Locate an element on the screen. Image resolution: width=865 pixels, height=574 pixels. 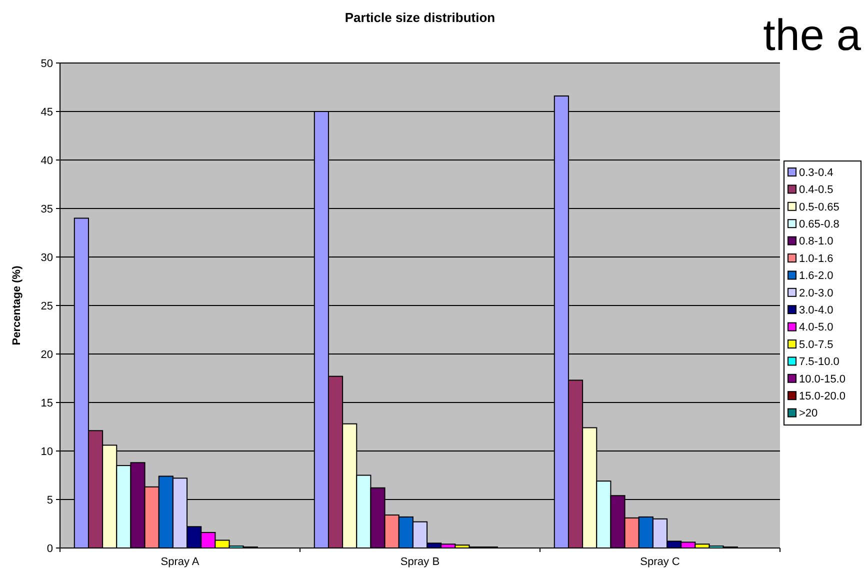
legend-label: 1.6-2.0 is located at coordinates (816, 276).